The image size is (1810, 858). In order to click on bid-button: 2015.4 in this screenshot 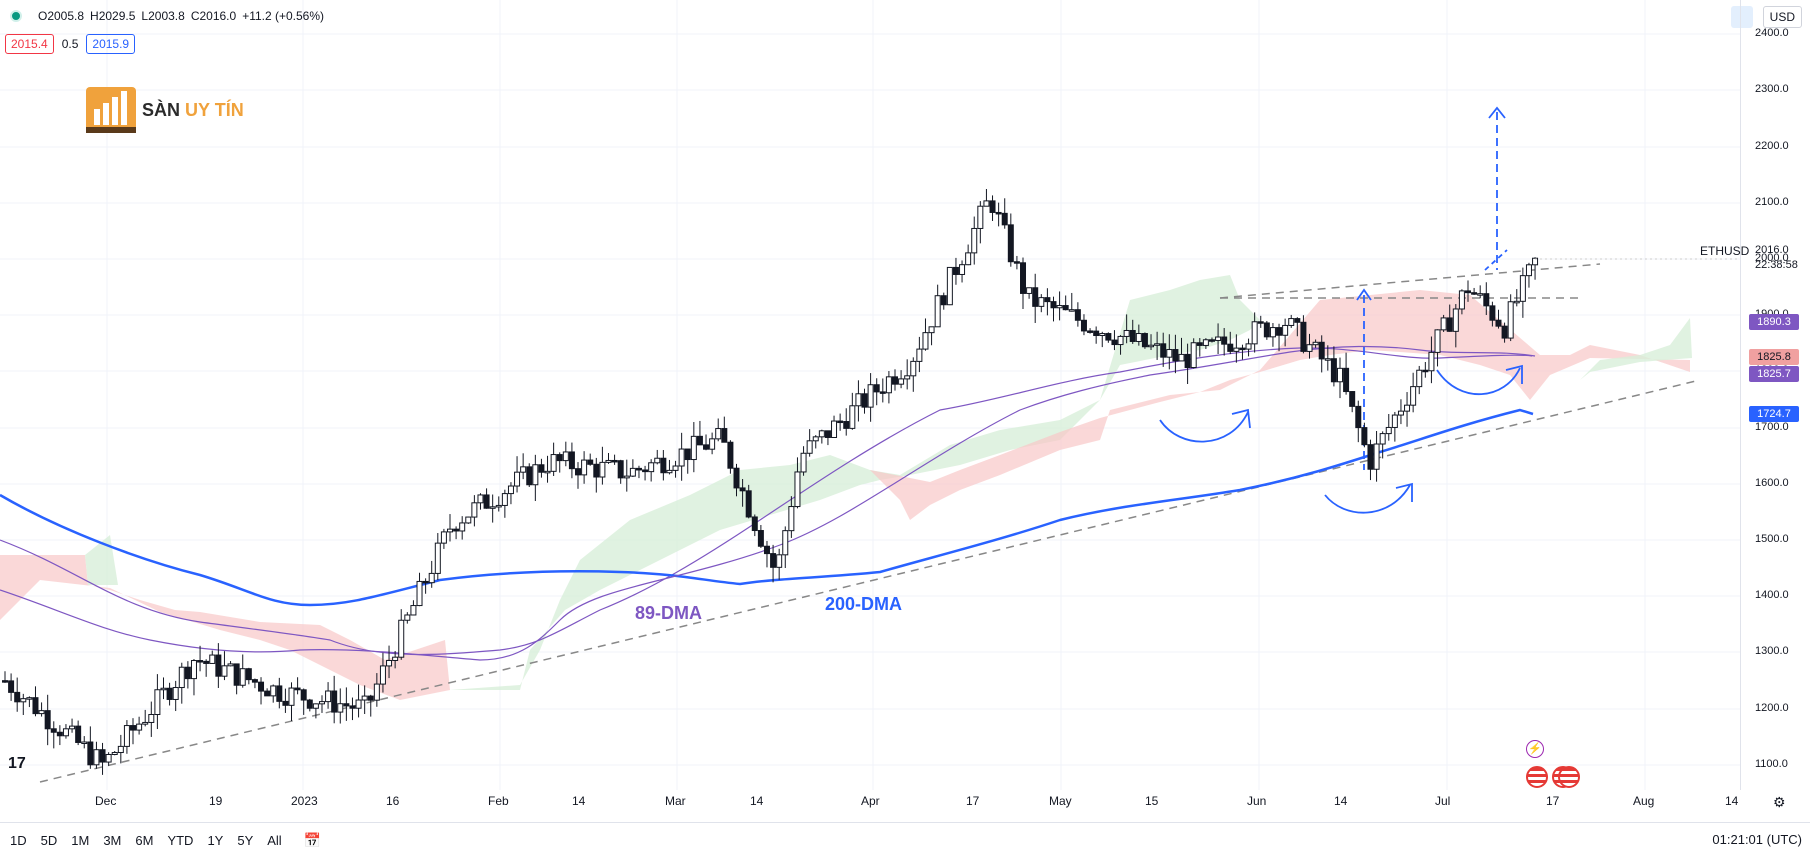, I will do `click(29, 44)`.